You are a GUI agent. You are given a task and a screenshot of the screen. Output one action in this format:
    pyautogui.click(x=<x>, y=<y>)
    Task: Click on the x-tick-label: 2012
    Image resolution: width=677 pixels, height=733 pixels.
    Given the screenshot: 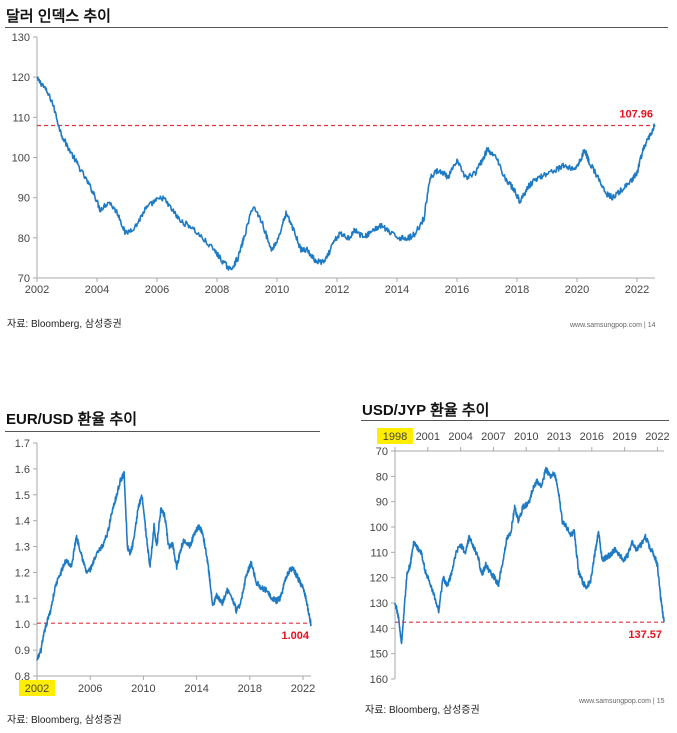 What is the action you would take?
    pyautogui.click(x=337, y=290)
    